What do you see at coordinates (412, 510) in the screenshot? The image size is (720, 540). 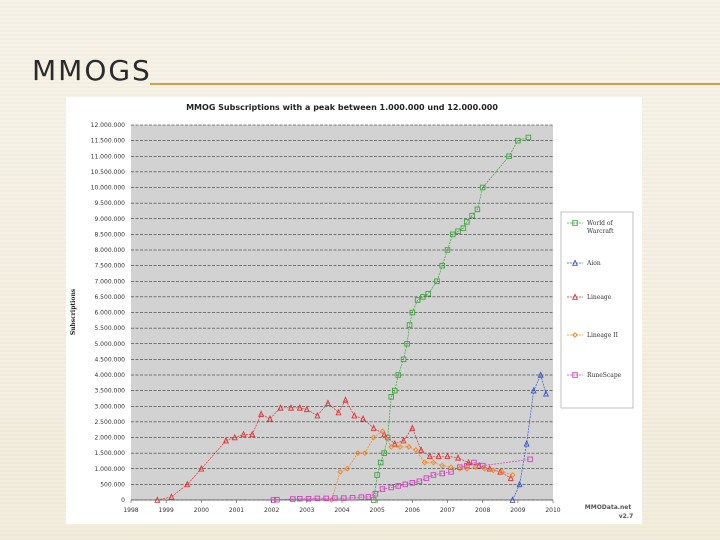 I see `x-tick-label: 2006` at bounding box center [412, 510].